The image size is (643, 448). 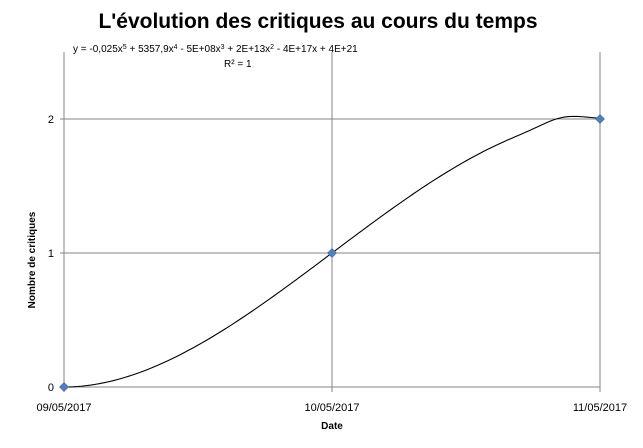 What do you see at coordinates (176, 47) in the screenshot?
I see `equation-exponent: 4` at bounding box center [176, 47].